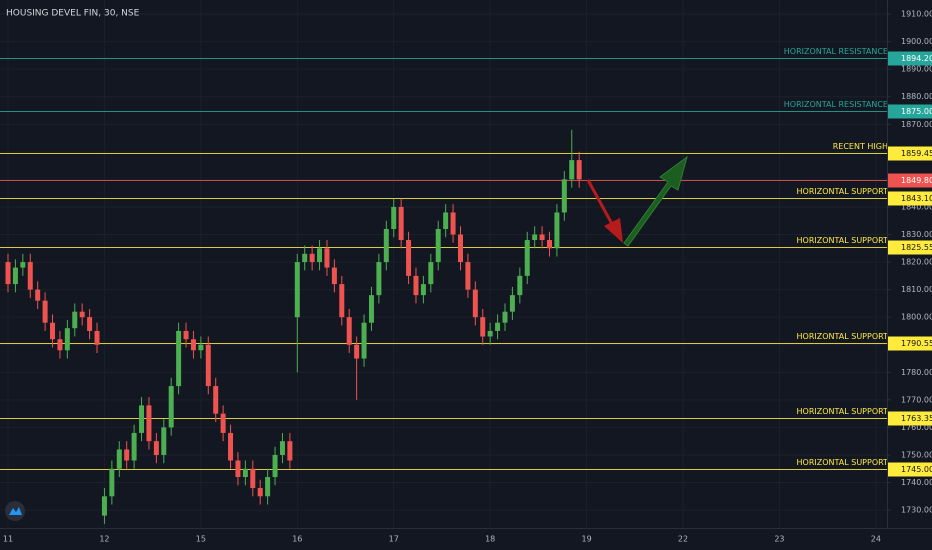  What do you see at coordinates (916, 96) in the screenshot?
I see `y-tick-label: 1880.00` at bounding box center [916, 96].